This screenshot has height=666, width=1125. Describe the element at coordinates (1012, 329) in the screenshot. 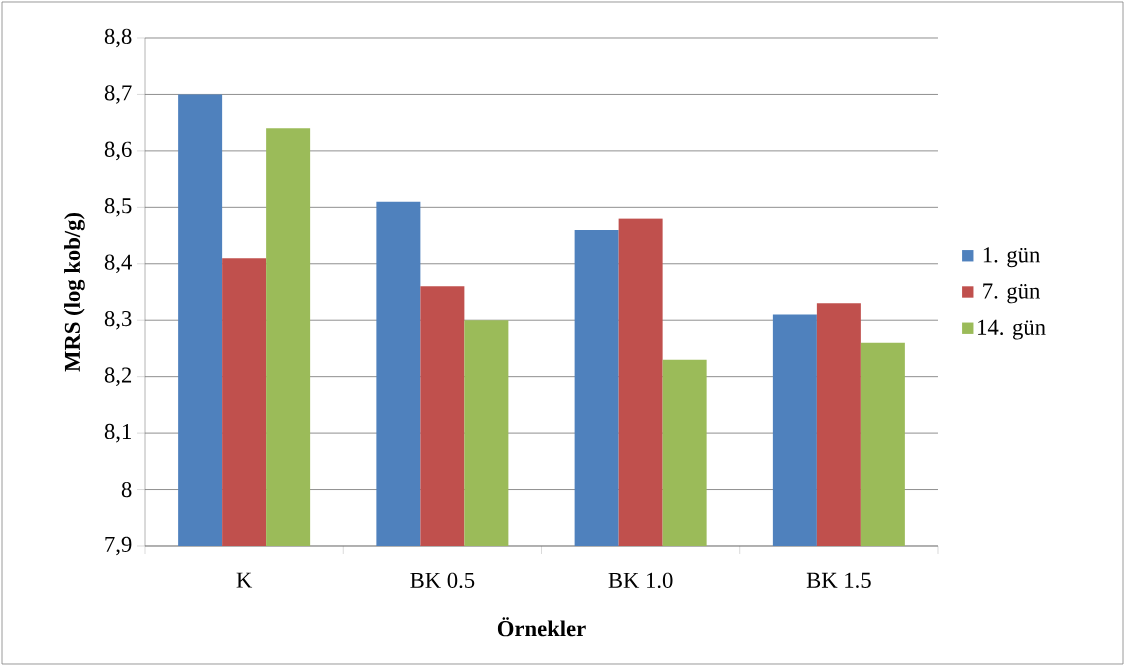

I see `legend-label: 14. gün` at that location.